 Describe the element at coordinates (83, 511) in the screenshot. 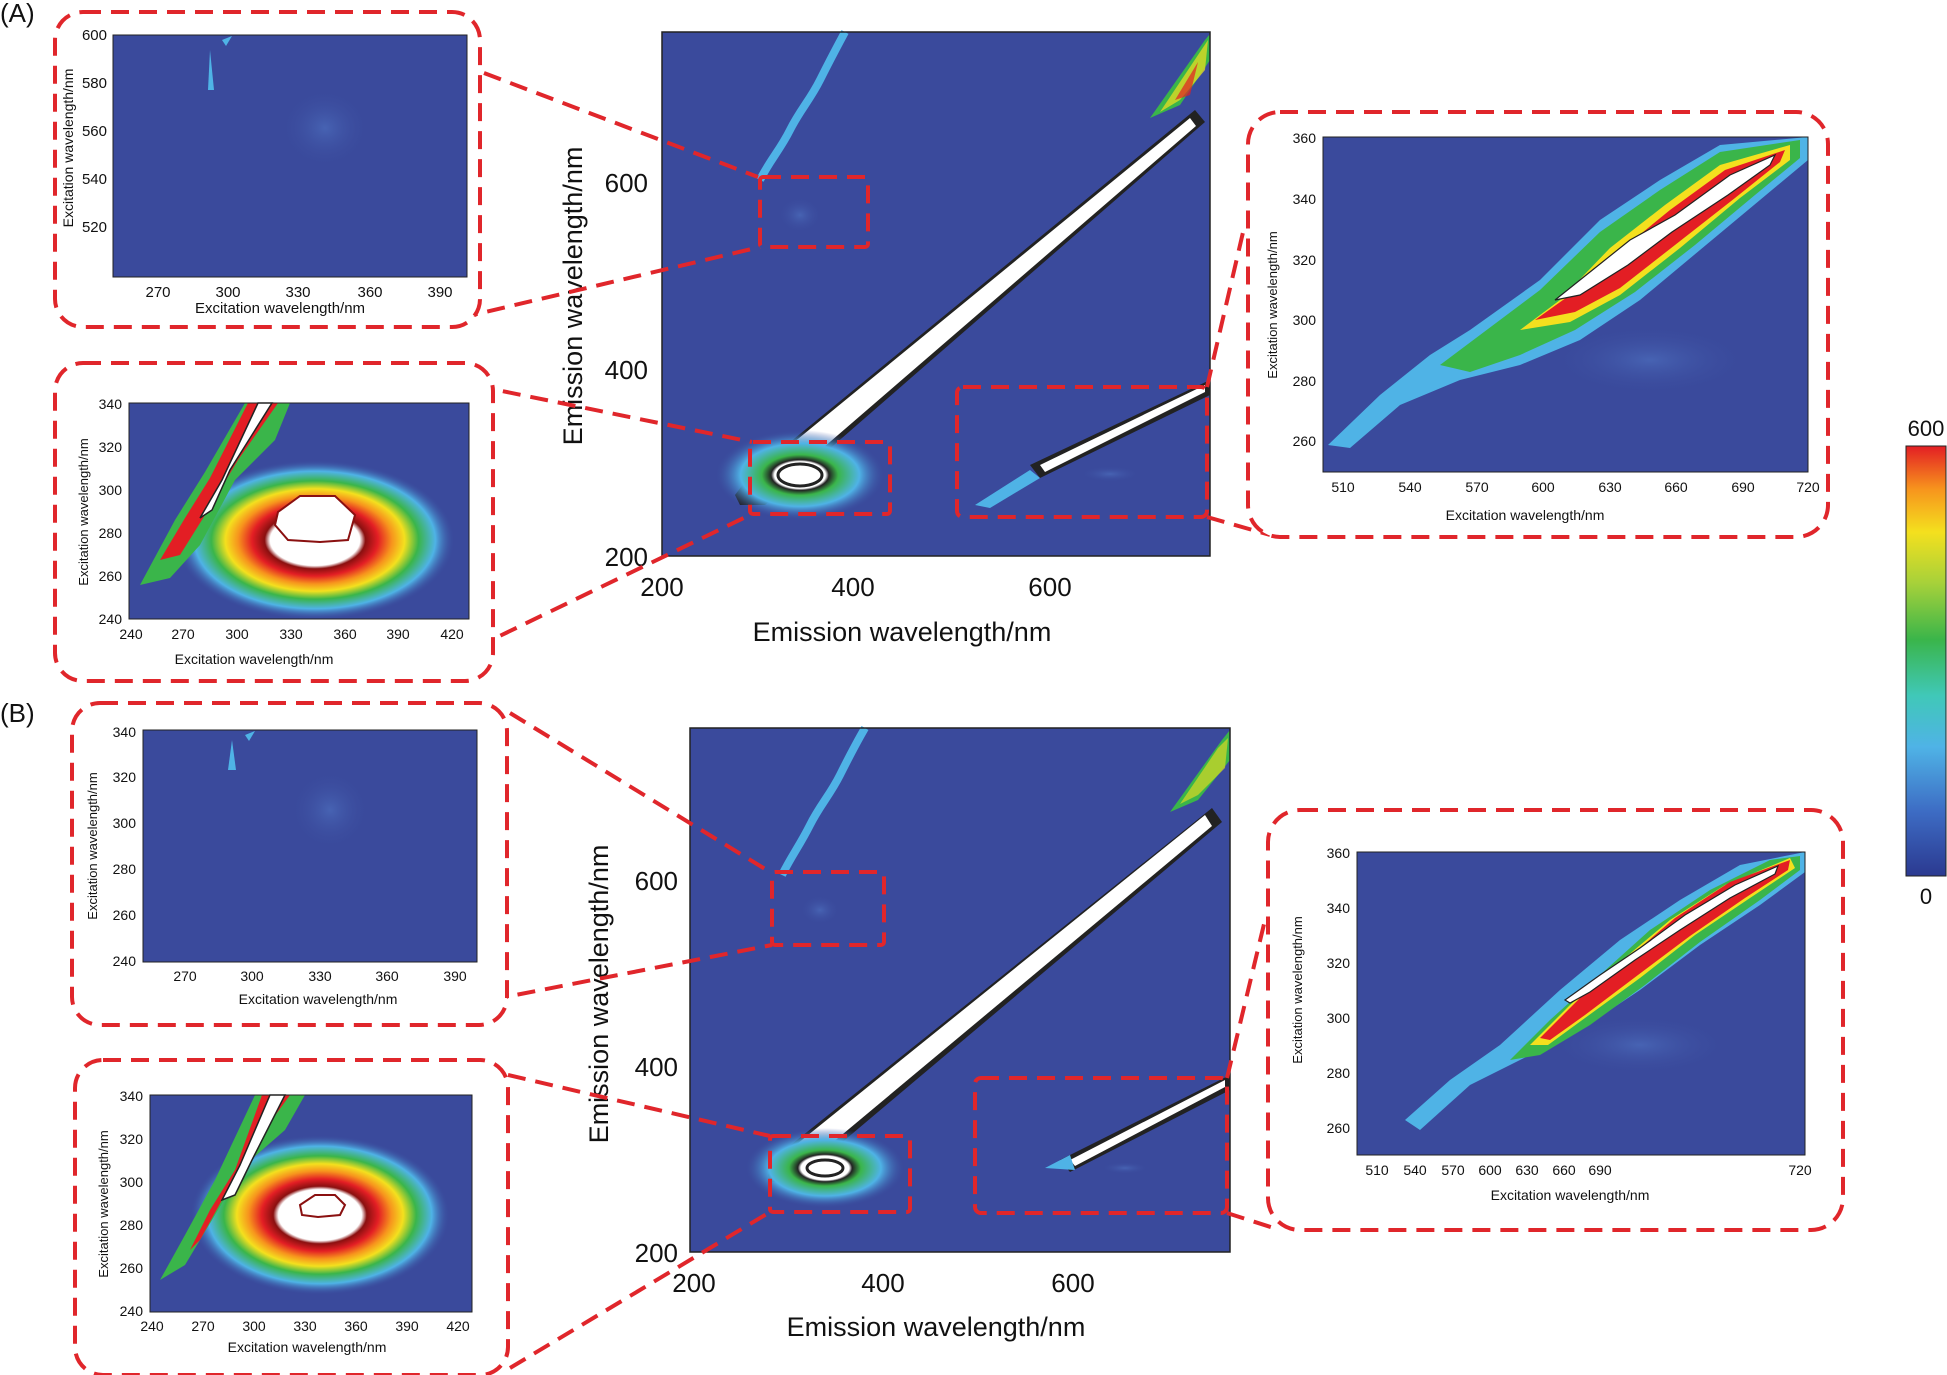

I see `inset-a-bottom-left-ylabel: Excitation wavelength/nm` at that location.